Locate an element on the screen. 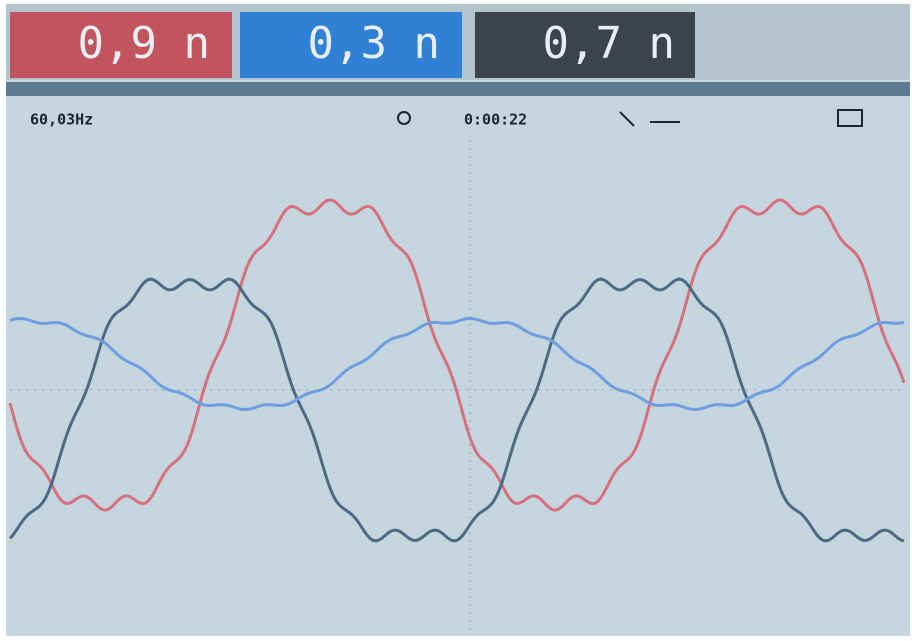  probe-icon is located at coordinates (649, 119).